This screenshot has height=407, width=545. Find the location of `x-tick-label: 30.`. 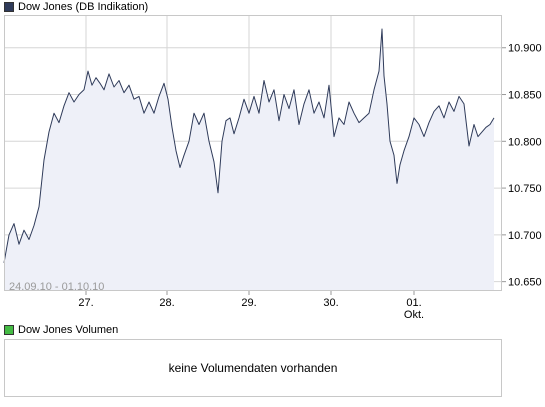

x-tick-label: 30. is located at coordinates (330, 303).